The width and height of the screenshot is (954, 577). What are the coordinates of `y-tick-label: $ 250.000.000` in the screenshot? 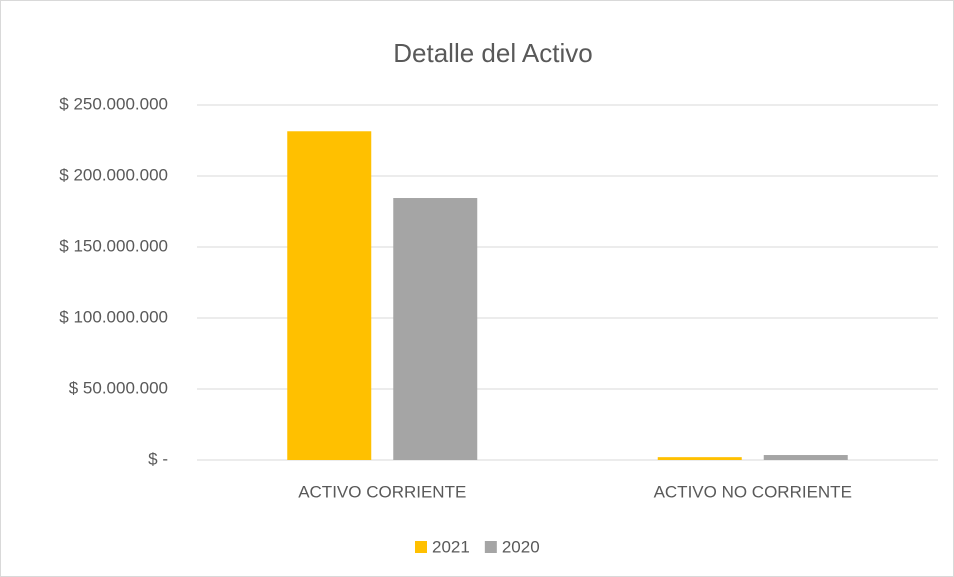 It's located at (113, 103).